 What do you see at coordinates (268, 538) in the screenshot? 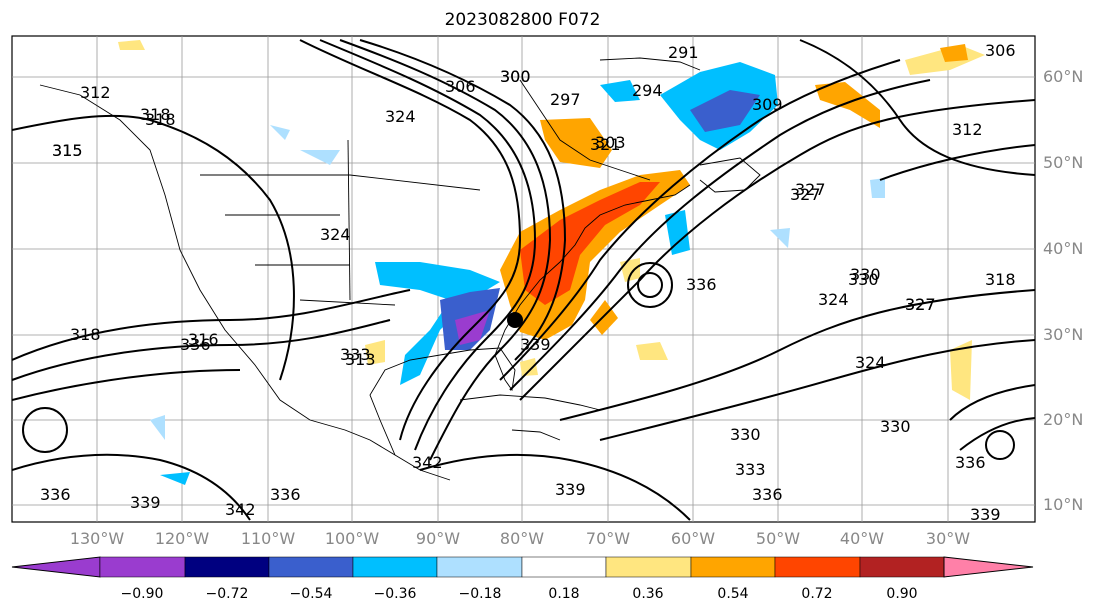
I see `lon-label-110w: 110°W` at bounding box center [268, 538].